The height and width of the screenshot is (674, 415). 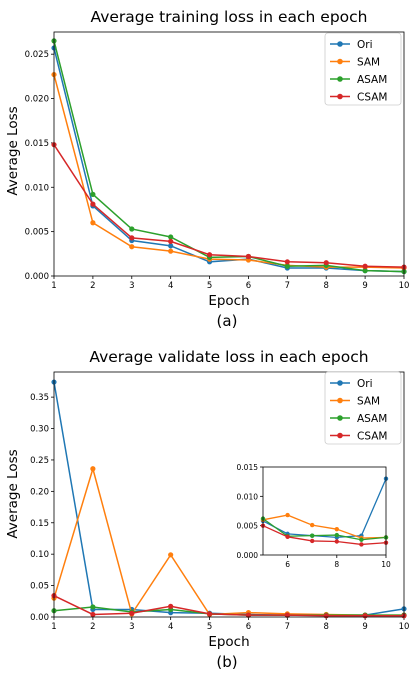 What do you see at coordinates (227, 321) in the screenshot?
I see `caption: (a)` at bounding box center [227, 321].